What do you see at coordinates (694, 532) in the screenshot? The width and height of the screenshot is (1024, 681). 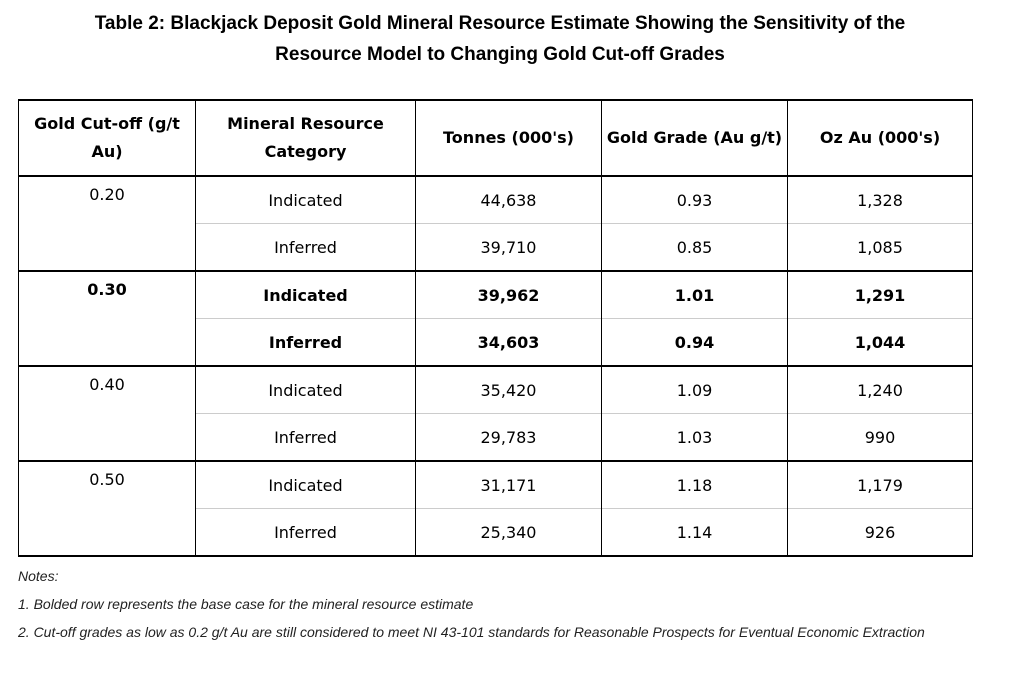 I see `grade-cell: 1.14` at bounding box center [694, 532].